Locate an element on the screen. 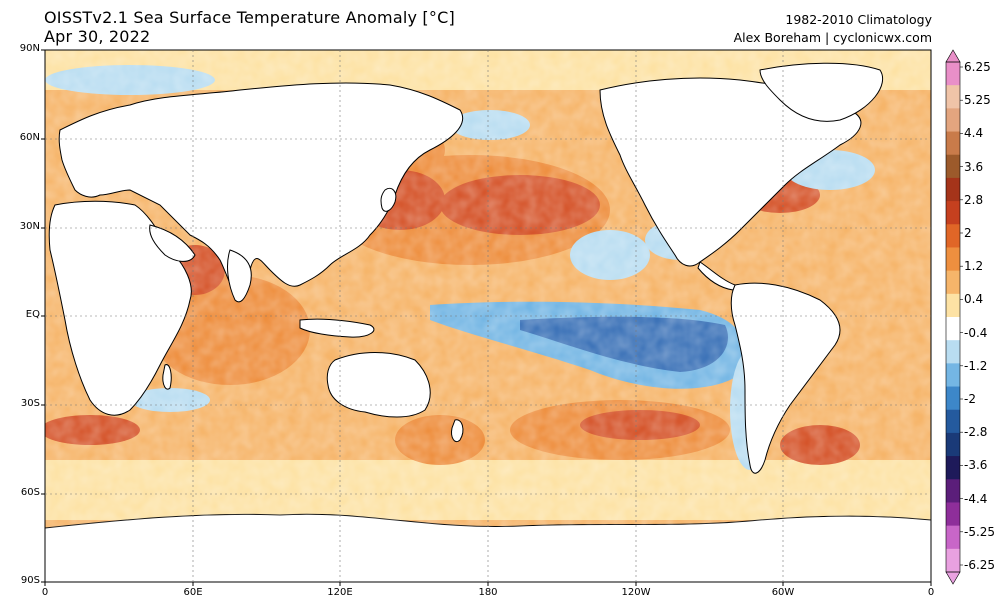 This screenshot has width=1000, height=609. colorbar is located at coordinates (954, 317).